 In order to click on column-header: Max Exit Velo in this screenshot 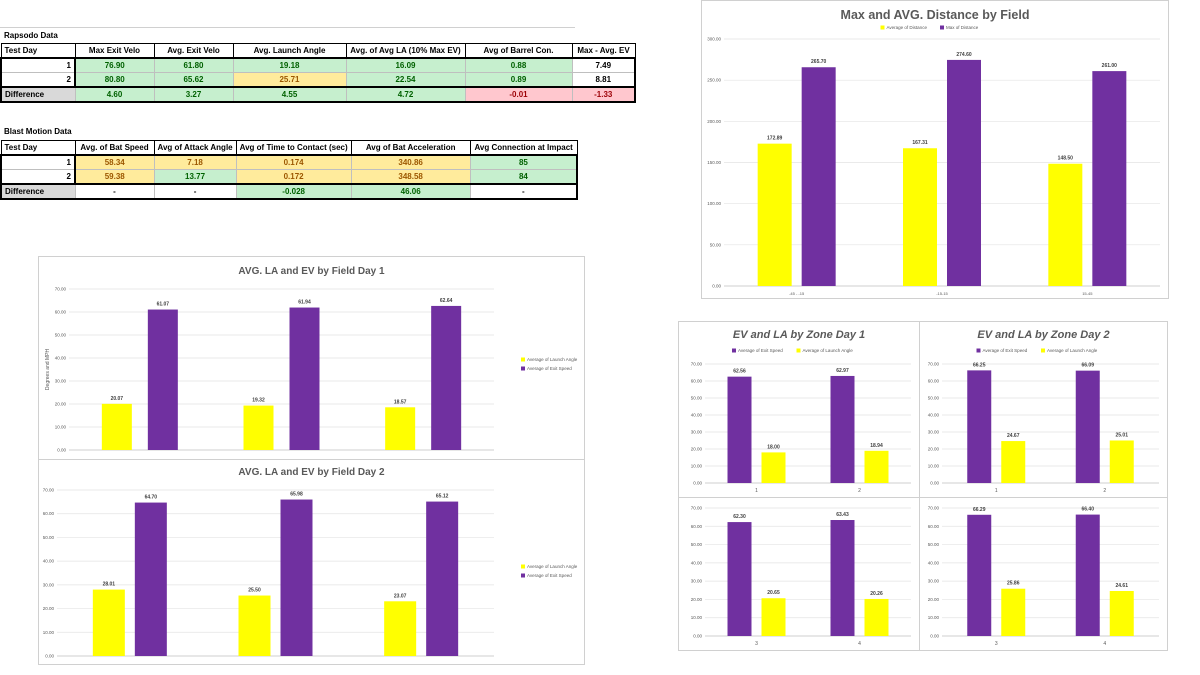, I will do `click(114, 51)`.